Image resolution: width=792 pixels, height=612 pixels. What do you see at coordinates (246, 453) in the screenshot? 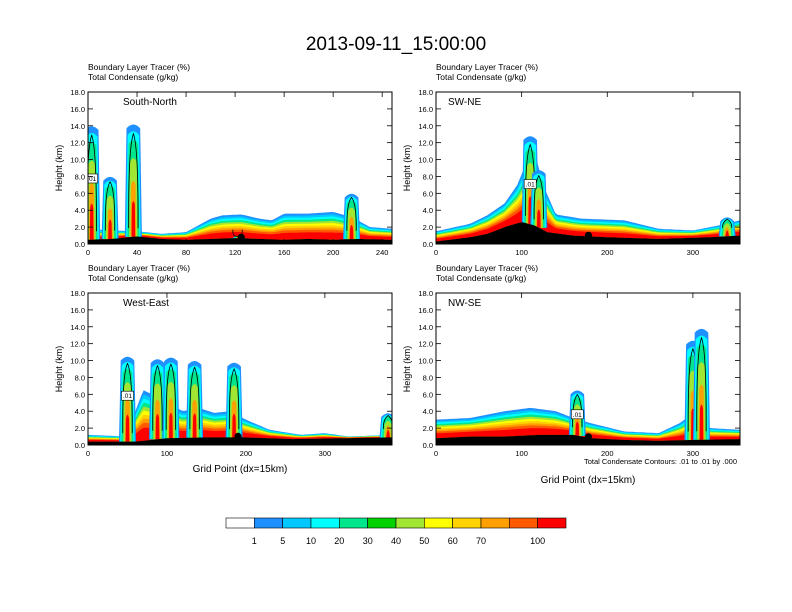
I see `x-tick-label: 200` at bounding box center [246, 453].